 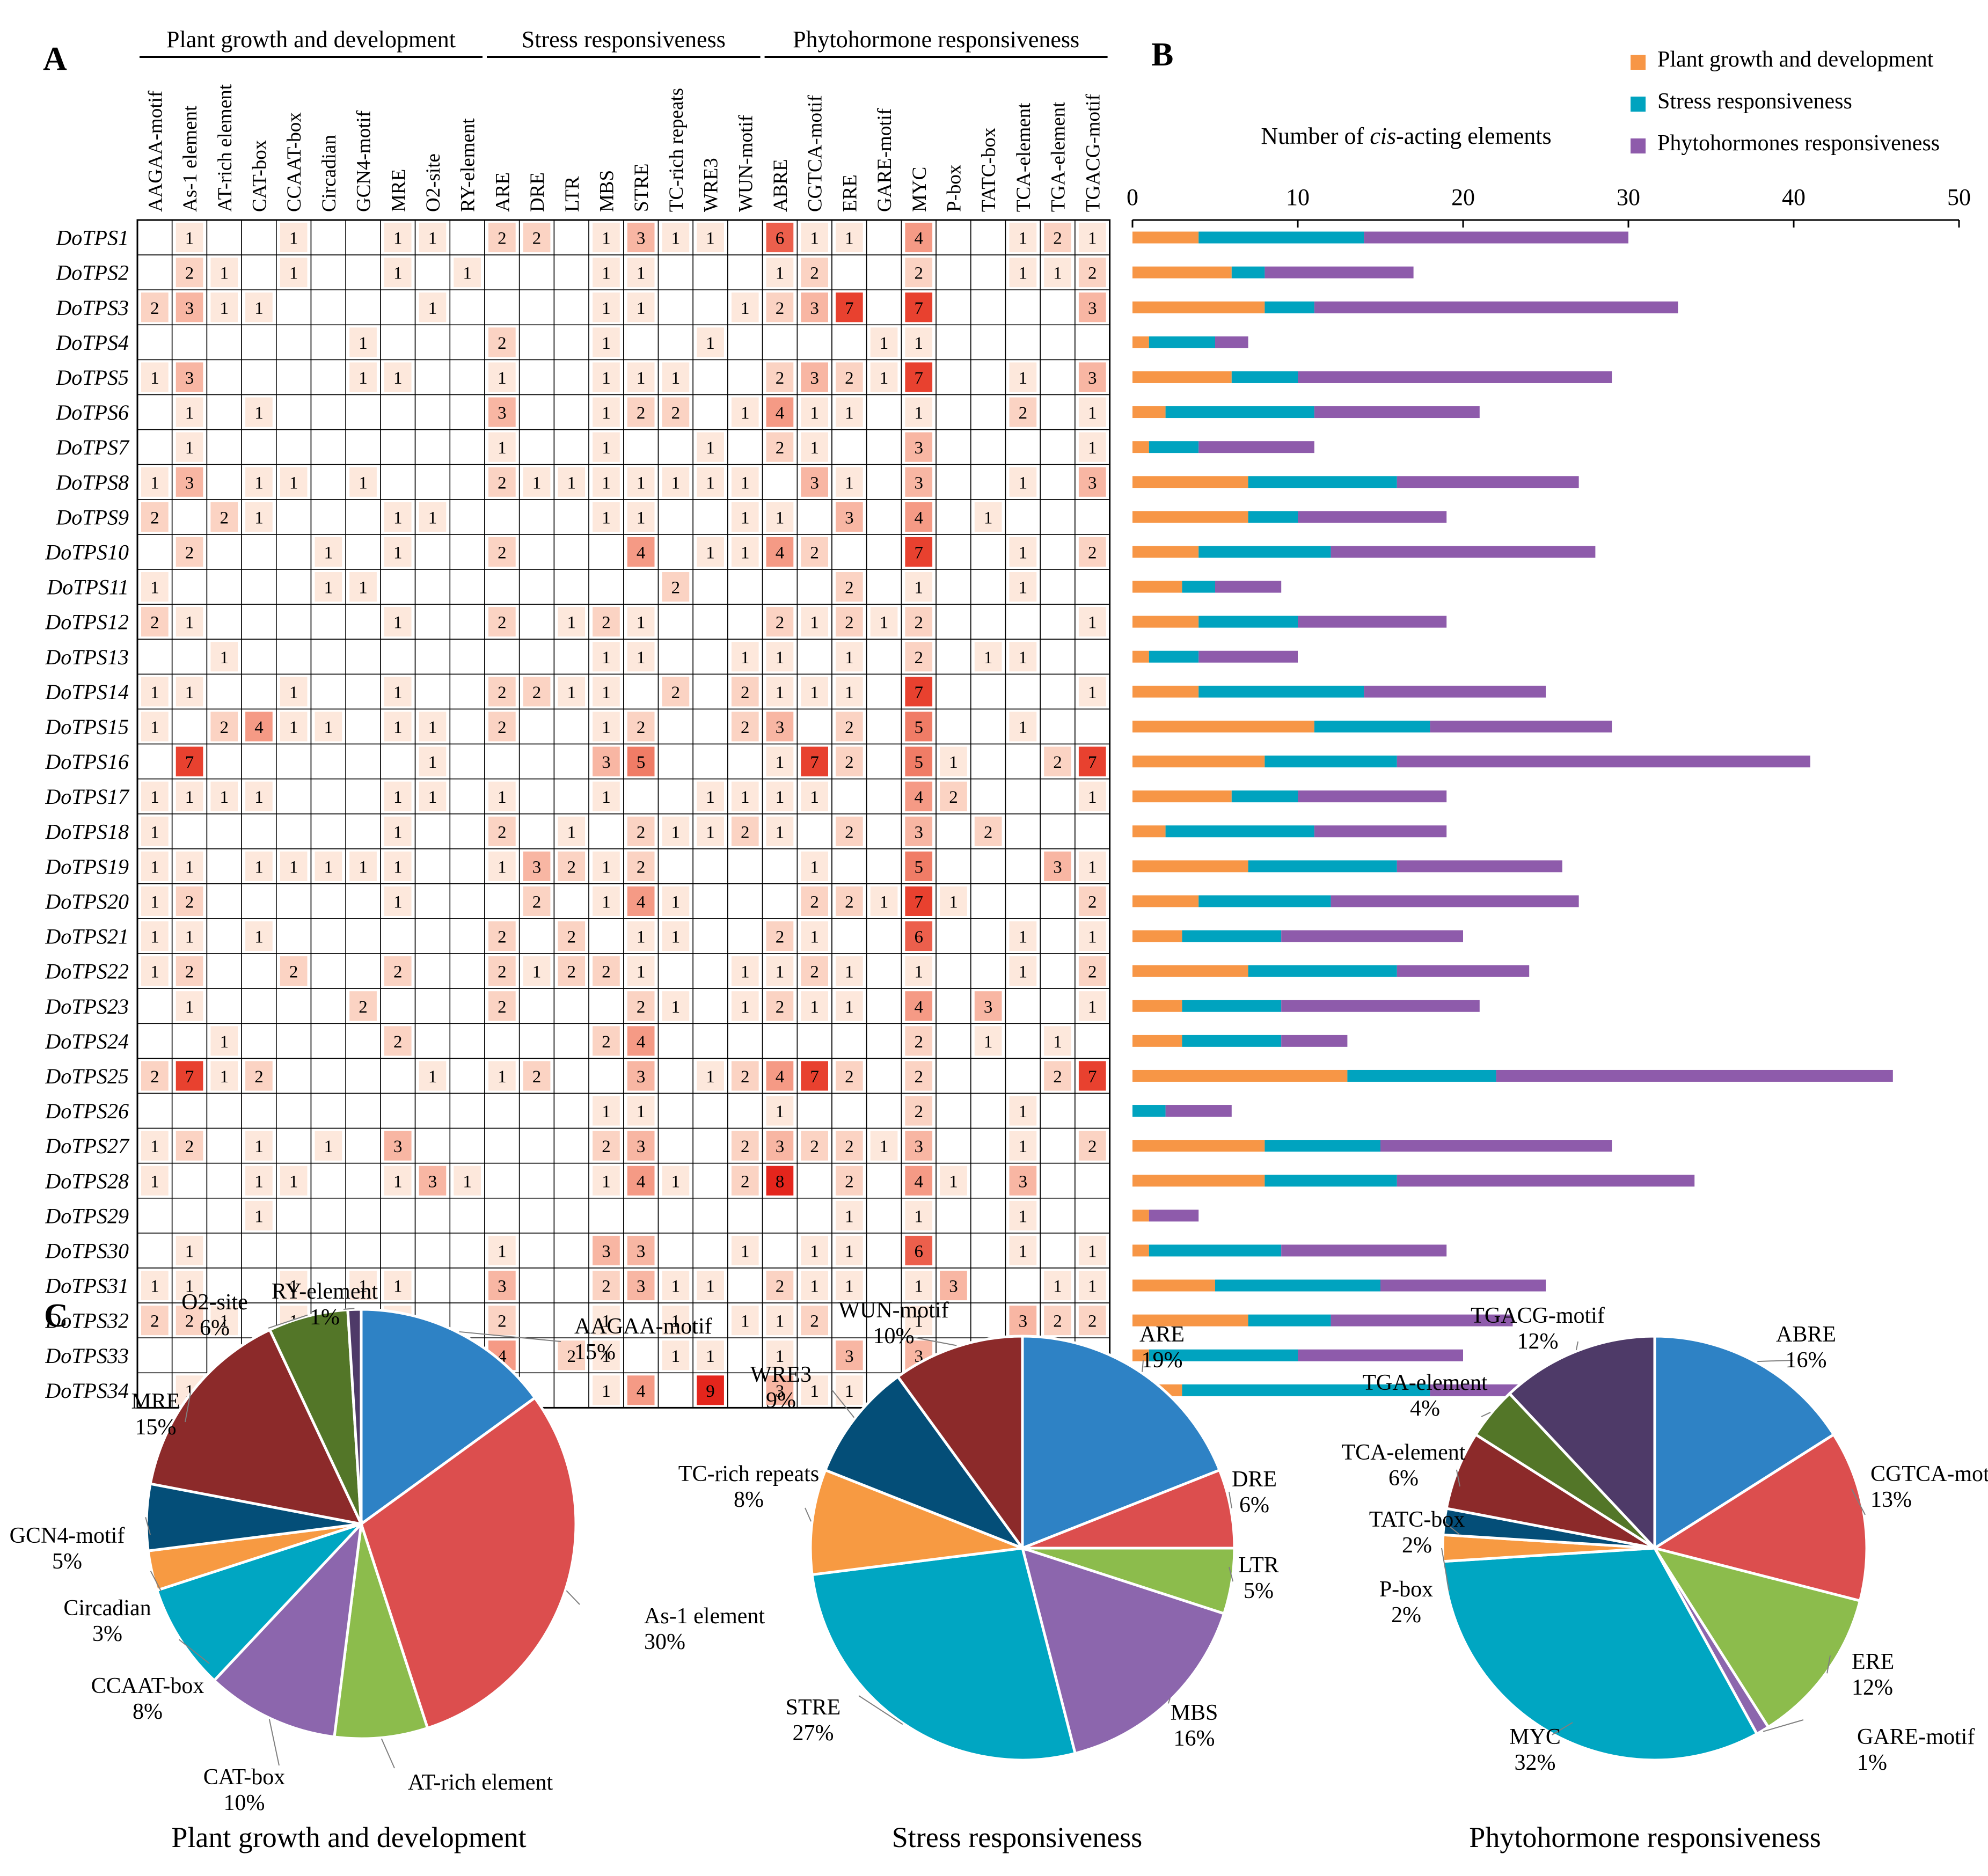 I want to click on heatmap-value: 3, so click(x=849, y=517).